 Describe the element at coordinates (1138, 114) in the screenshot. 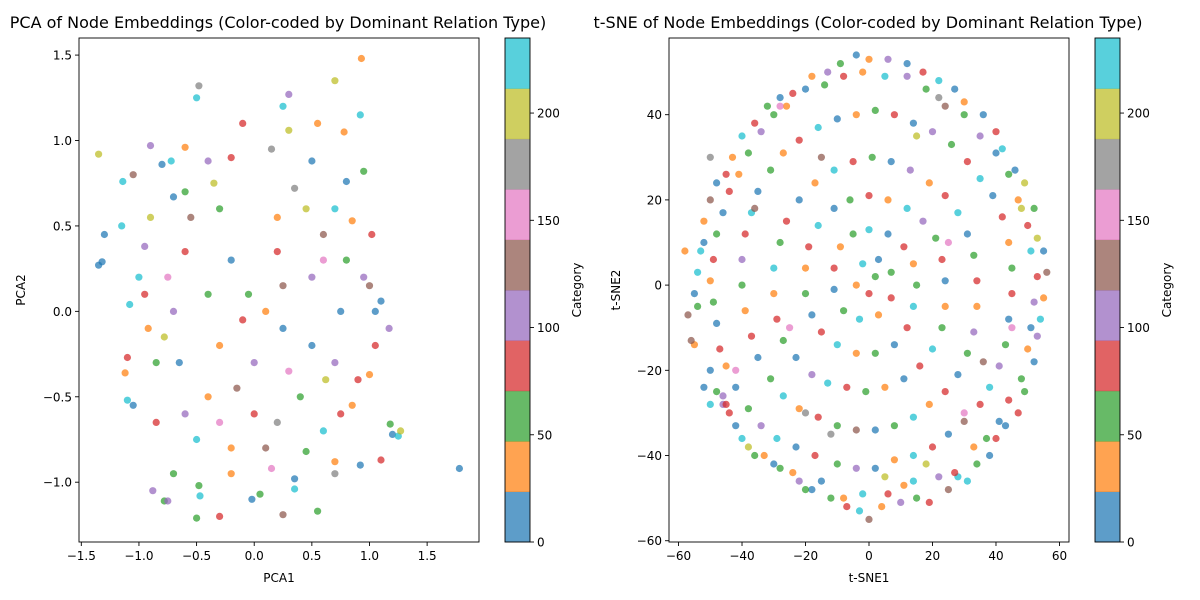

I see `tsne-colorbar-tick-label: 200` at that location.